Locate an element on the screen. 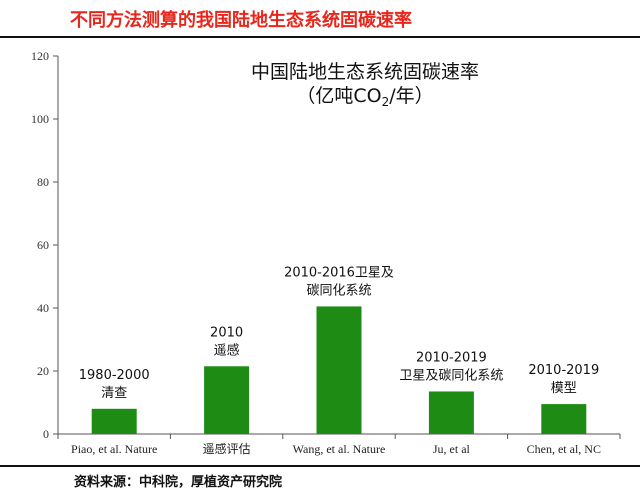  bar-annotation: 清查 is located at coordinates (114, 393).